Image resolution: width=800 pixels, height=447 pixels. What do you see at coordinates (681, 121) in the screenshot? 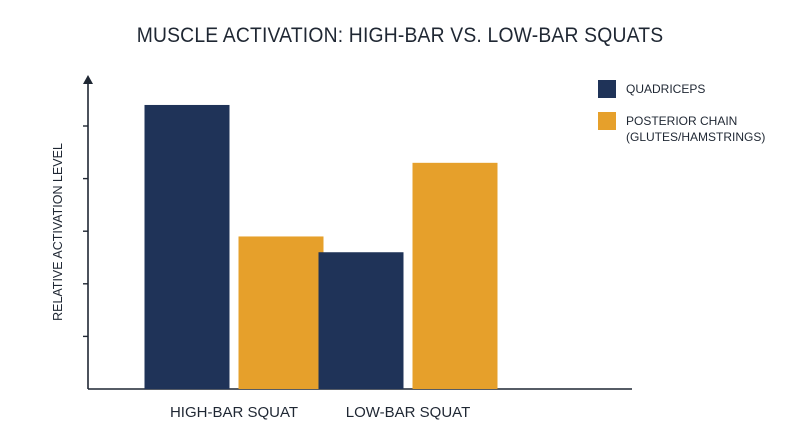
I see `legend-label-posterior-chain: POSTERIOR CHAIN` at bounding box center [681, 121].